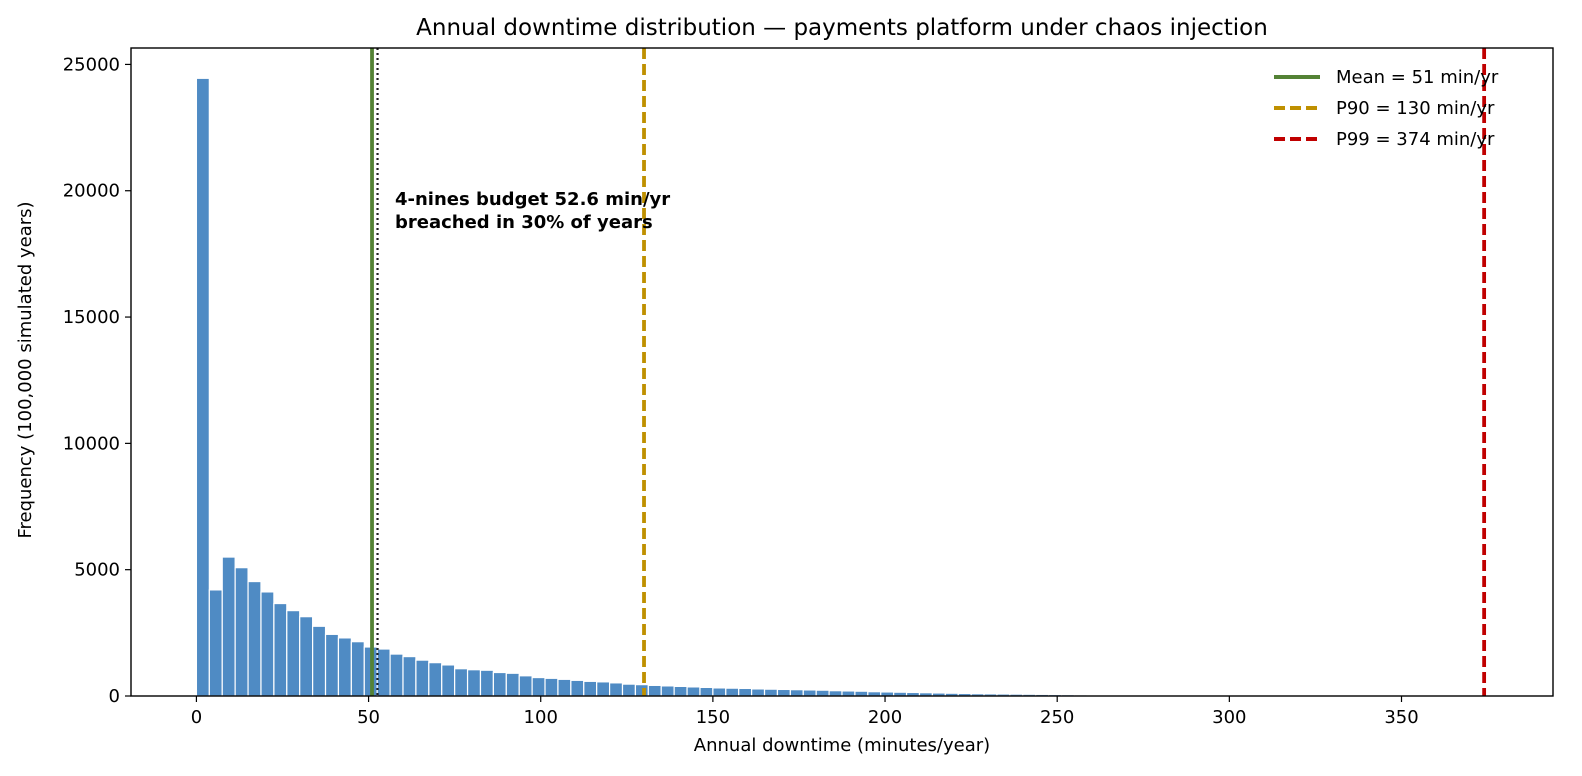  I want to click on legend-label: Mean = 51 min/yr, so click(1417, 77).